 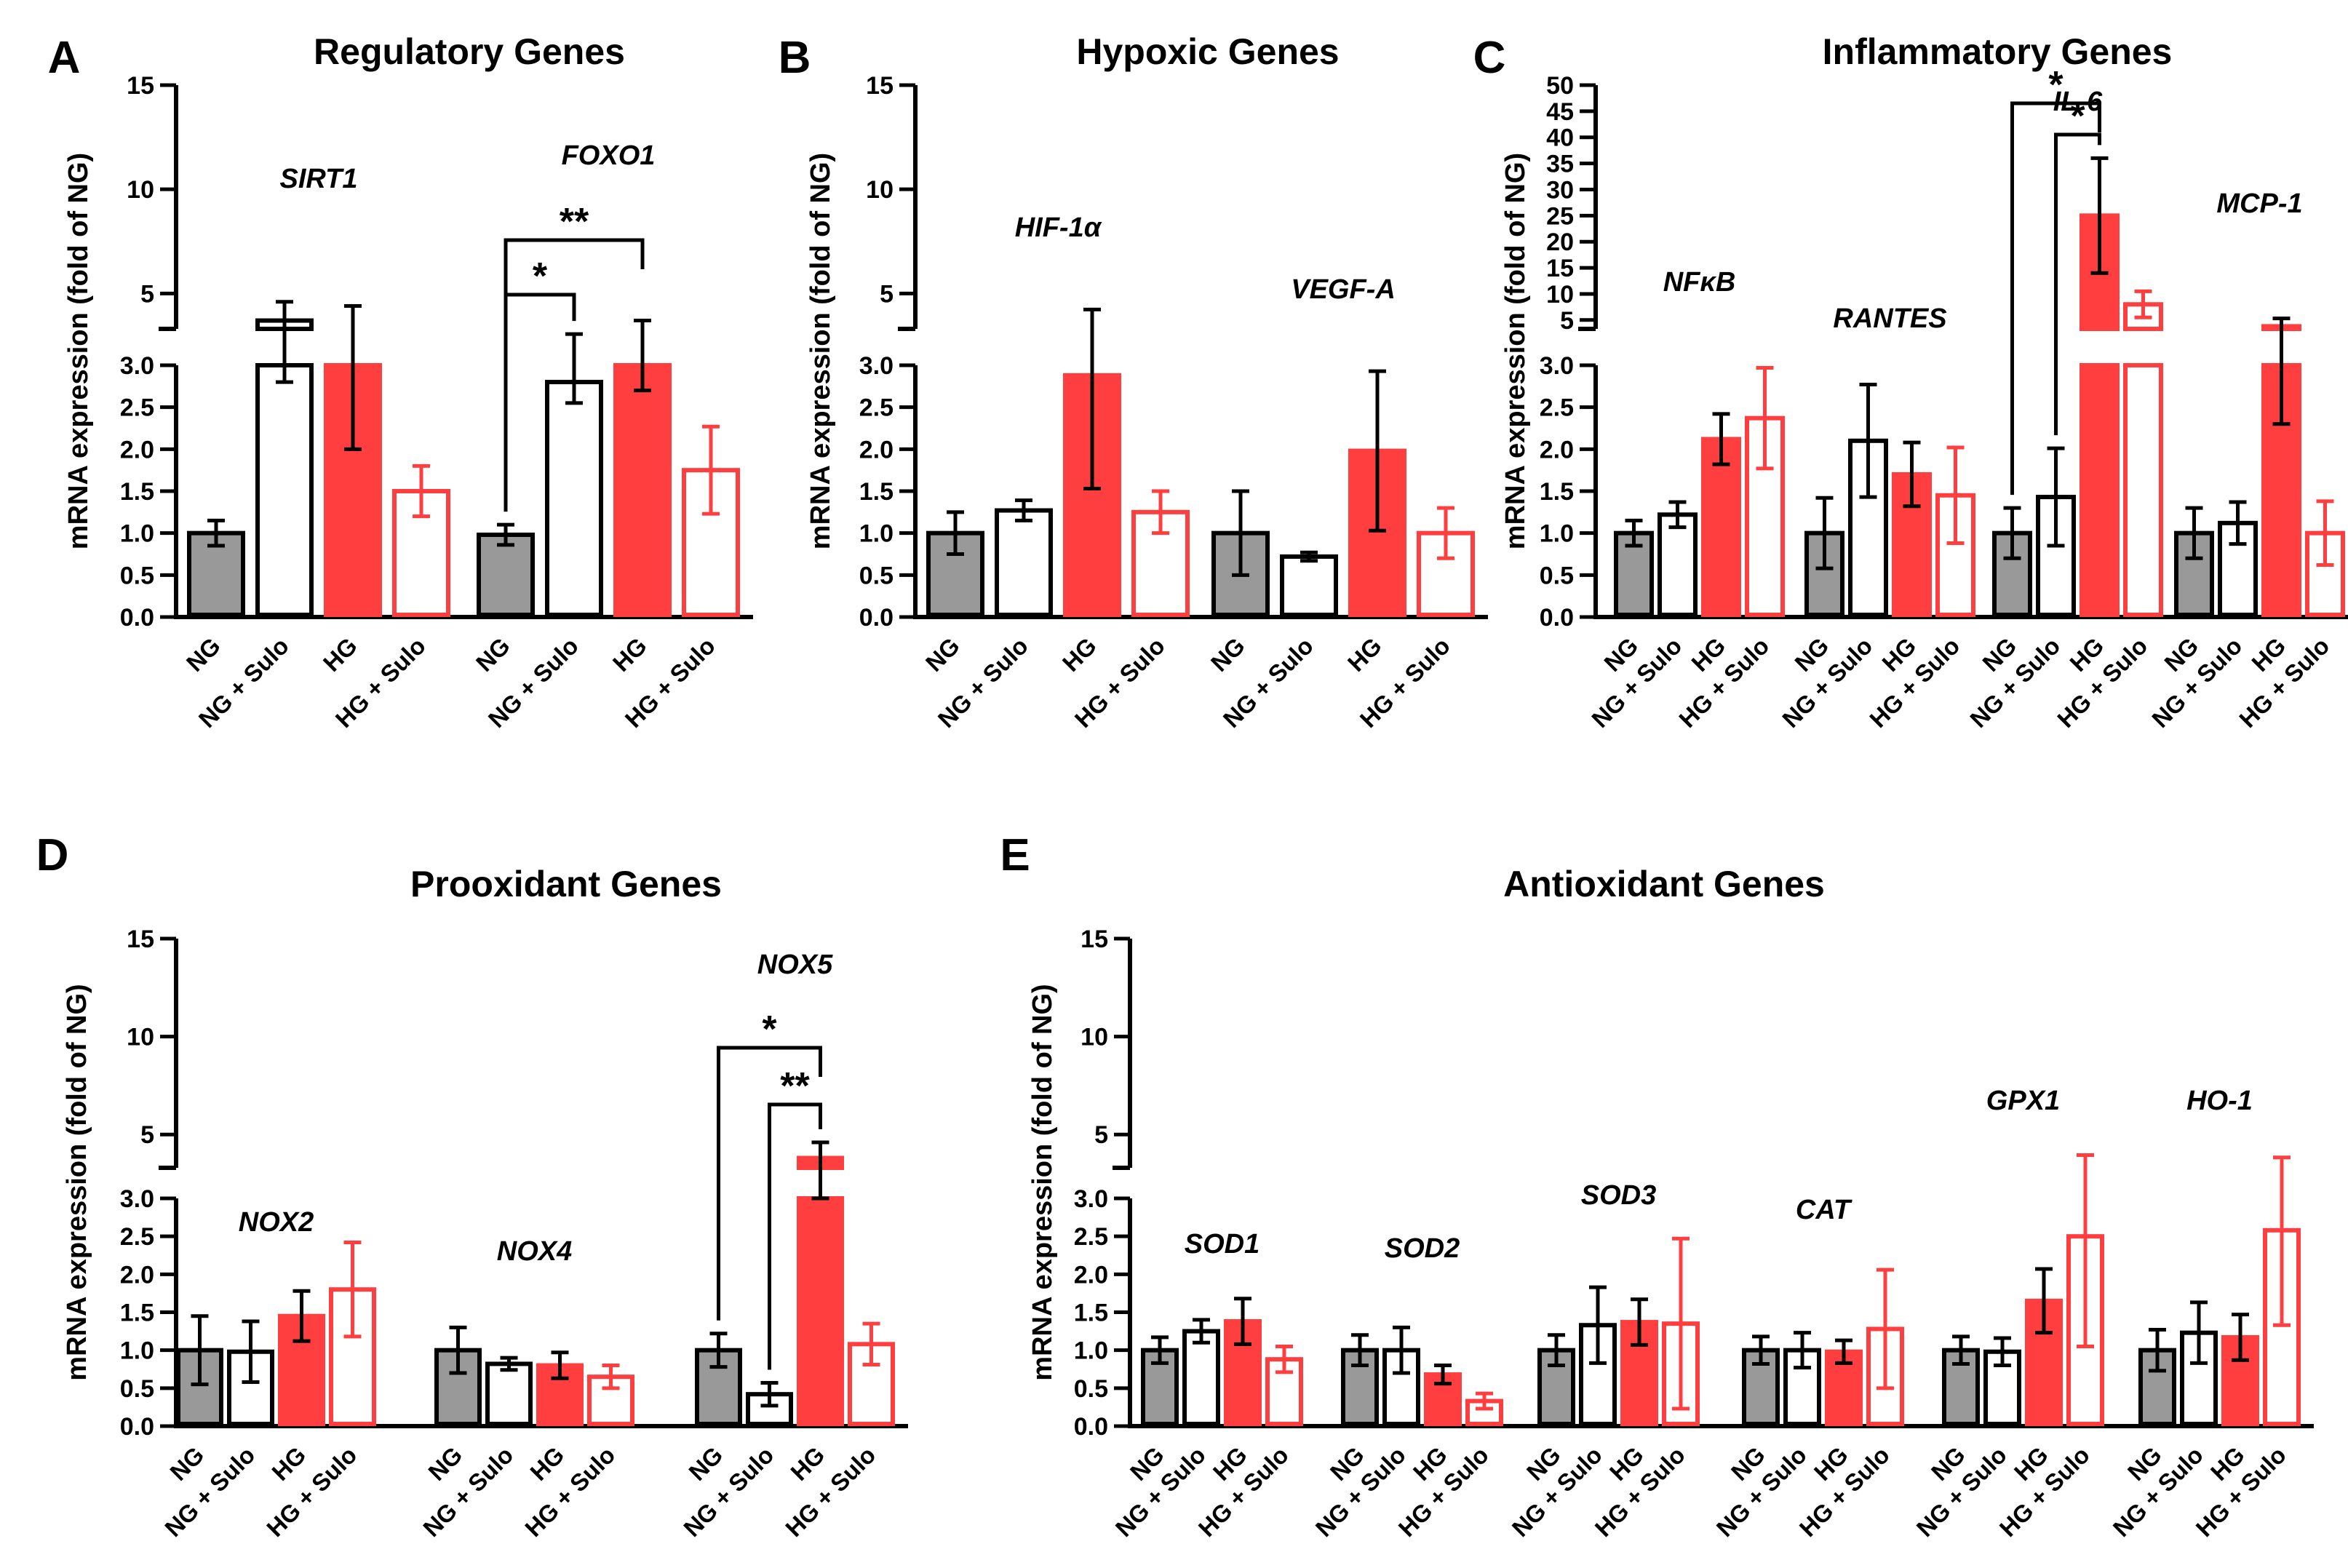 I want to click on gene-label: MCP-1, so click(x=2259, y=203).